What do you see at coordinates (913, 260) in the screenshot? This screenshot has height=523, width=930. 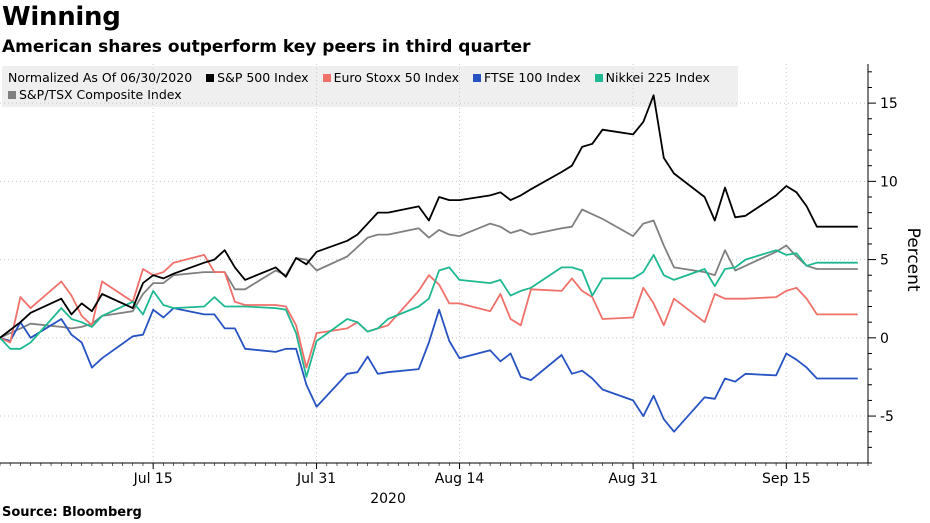 I see `y-axis-label: Percent` at bounding box center [913, 260].